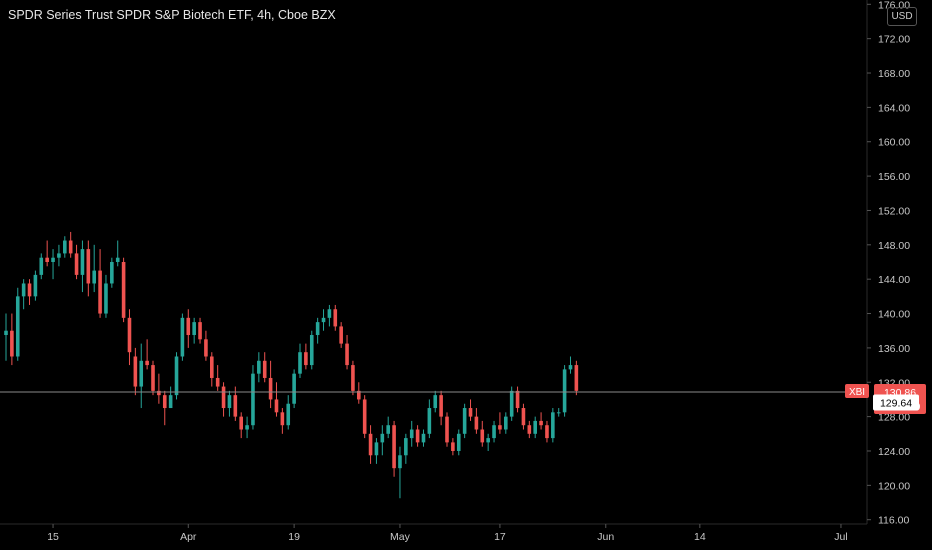  Describe the element at coordinates (894, 246) in the screenshot. I see `y-tick-label: 148.00` at that location.